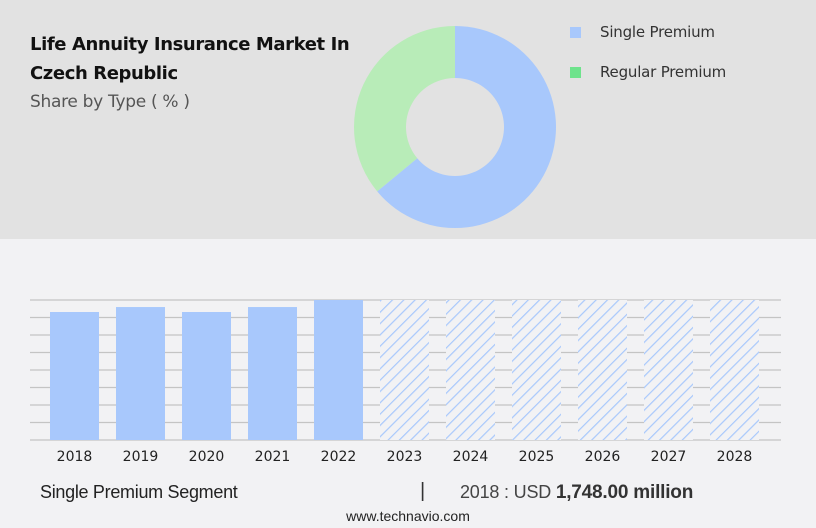  What do you see at coordinates (110, 102) in the screenshot?
I see `chart-subtitle: Share by Type ( % )` at bounding box center [110, 102].